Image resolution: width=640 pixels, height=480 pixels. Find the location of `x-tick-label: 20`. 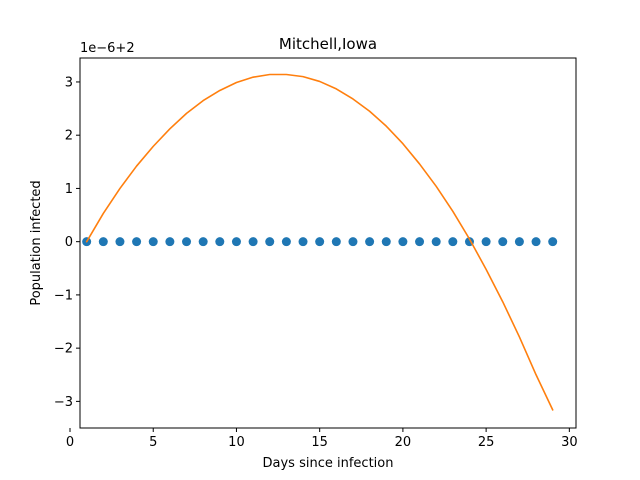

x-tick-label: 20 is located at coordinates (403, 442).